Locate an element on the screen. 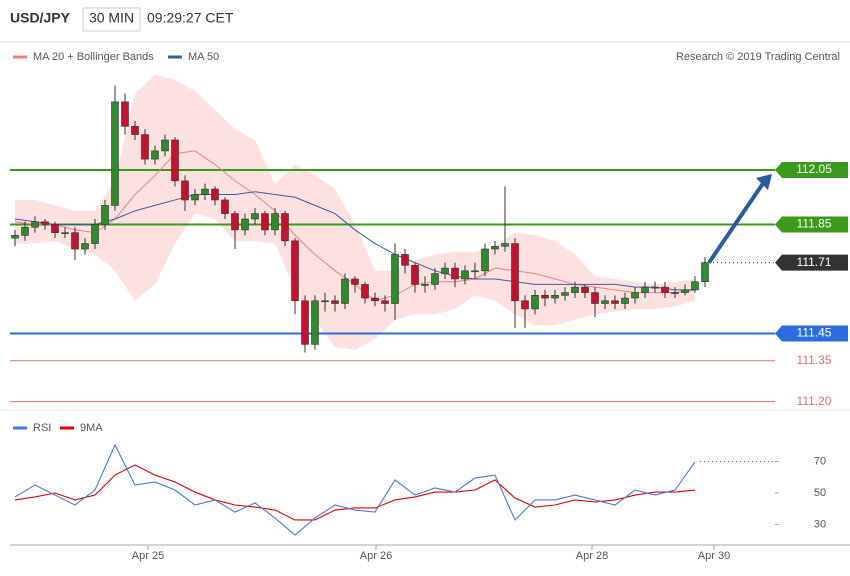  level-label: 111.35 is located at coordinates (814, 360).